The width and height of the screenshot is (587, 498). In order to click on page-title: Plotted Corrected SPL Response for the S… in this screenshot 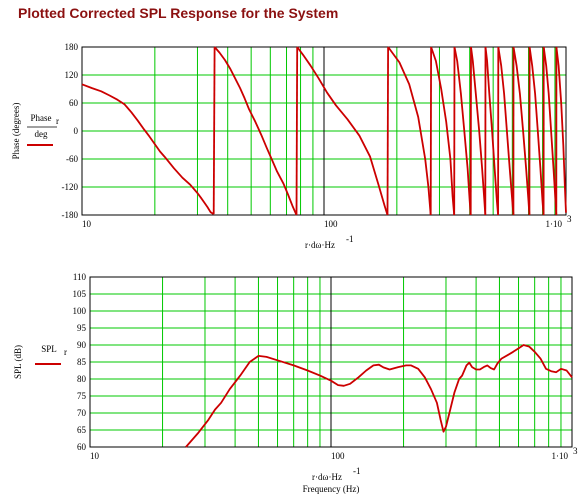, I will do `click(178, 13)`.